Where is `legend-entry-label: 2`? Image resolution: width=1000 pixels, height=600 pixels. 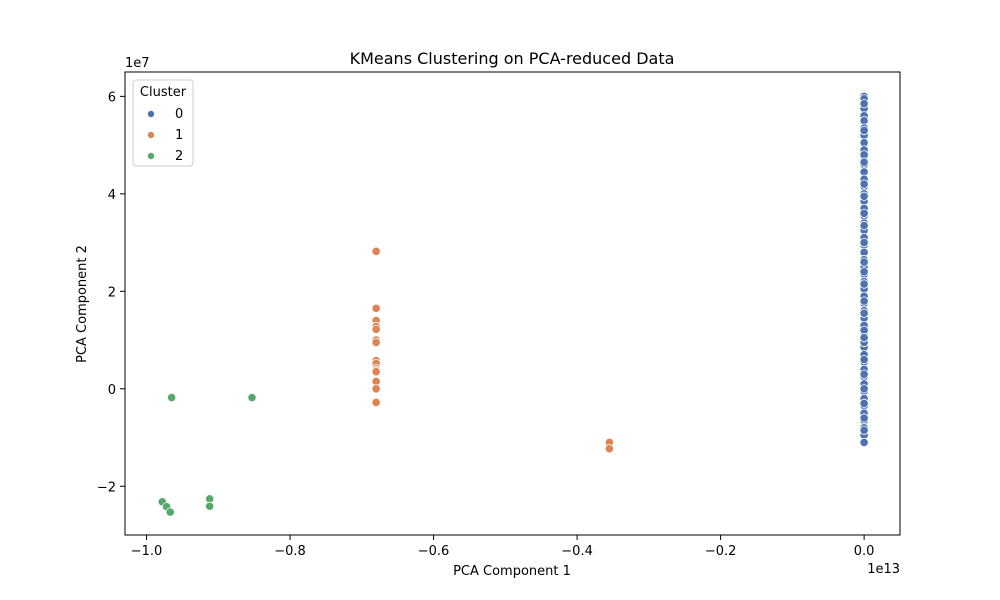 legend-entry-label: 2 is located at coordinates (179, 156).